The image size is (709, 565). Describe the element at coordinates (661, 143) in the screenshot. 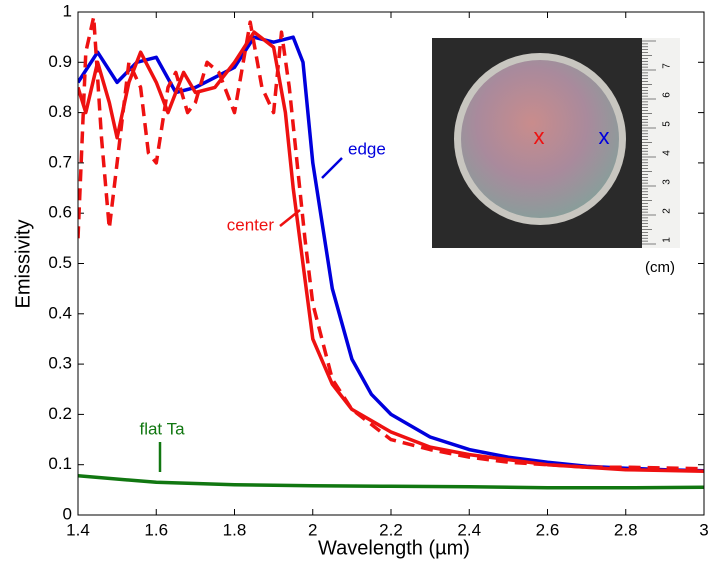

I see `ruler` at that location.